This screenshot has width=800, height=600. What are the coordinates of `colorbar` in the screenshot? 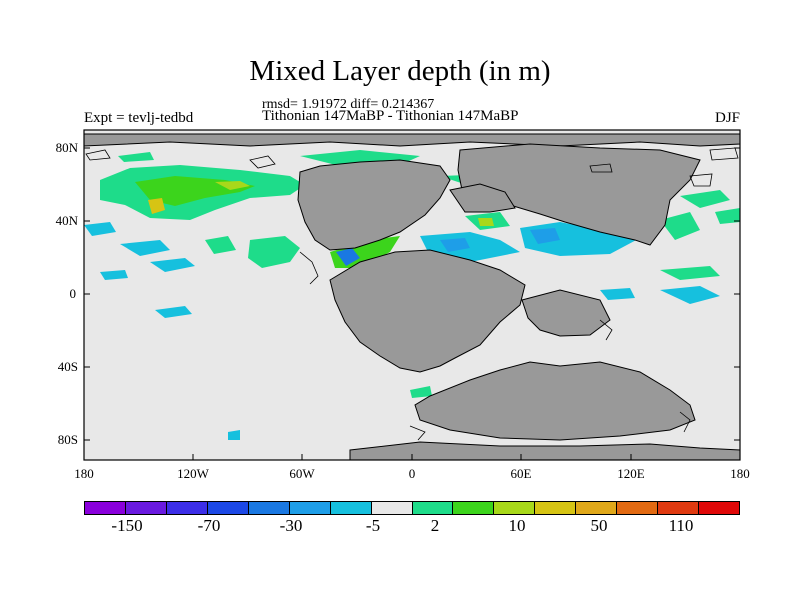 It's located at (412, 508).